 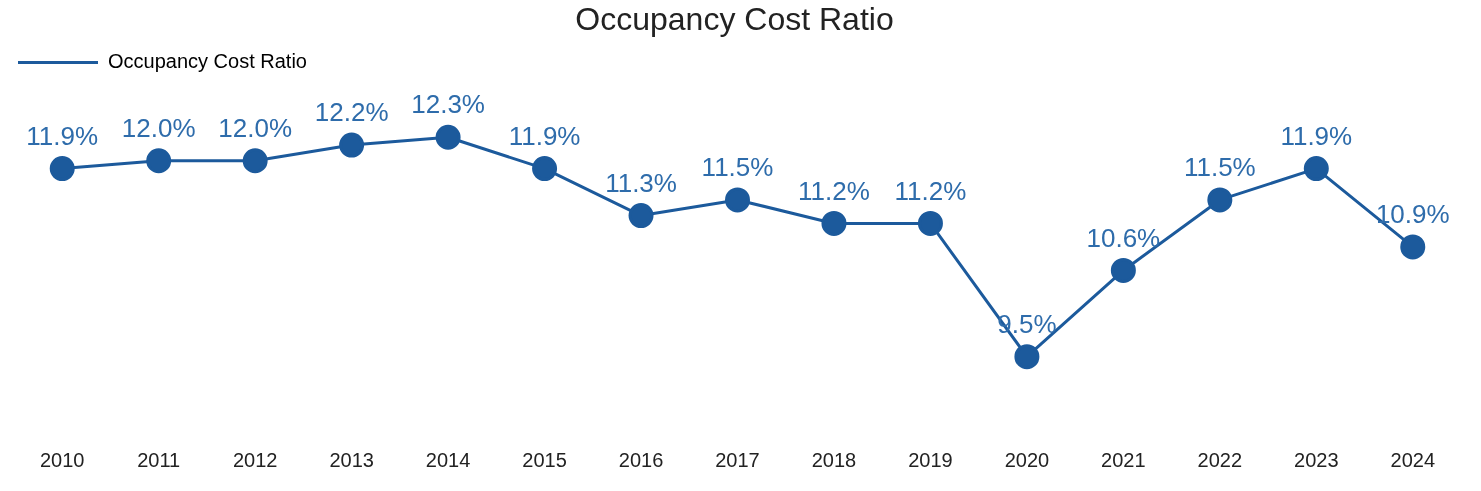 What do you see at coordinates (1413, 459) in the screenshot?
I see `x-tick-label: 2024` at bounding box center [1413, 459].